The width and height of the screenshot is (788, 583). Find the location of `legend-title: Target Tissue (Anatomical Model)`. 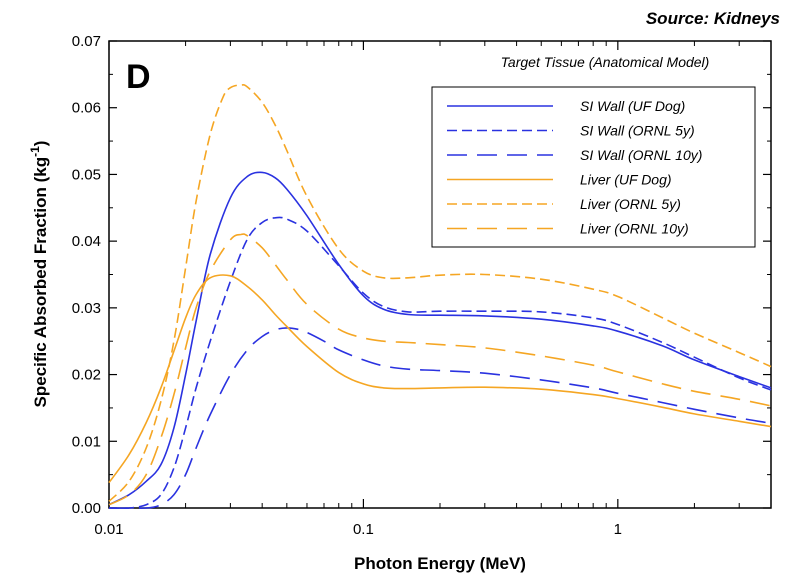

legend-title: Target Tissue (Anatomical Model) is located at coordinates (605, 62).